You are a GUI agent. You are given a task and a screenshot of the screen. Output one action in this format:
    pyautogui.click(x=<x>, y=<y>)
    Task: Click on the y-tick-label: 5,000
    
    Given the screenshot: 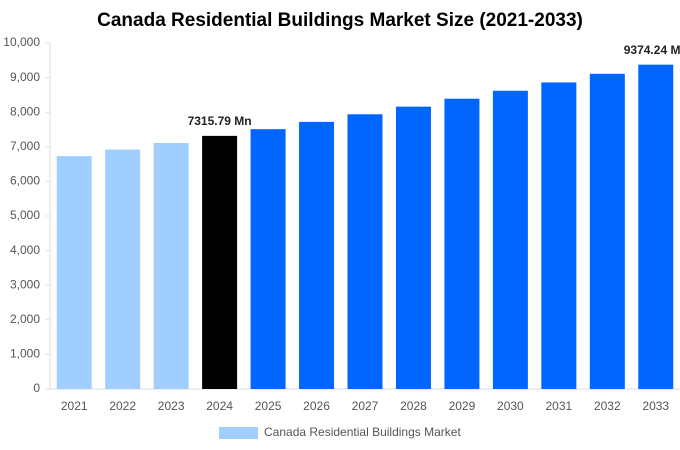 What is the action you would take?
    pyautogui.click(x=25, y=215)
    